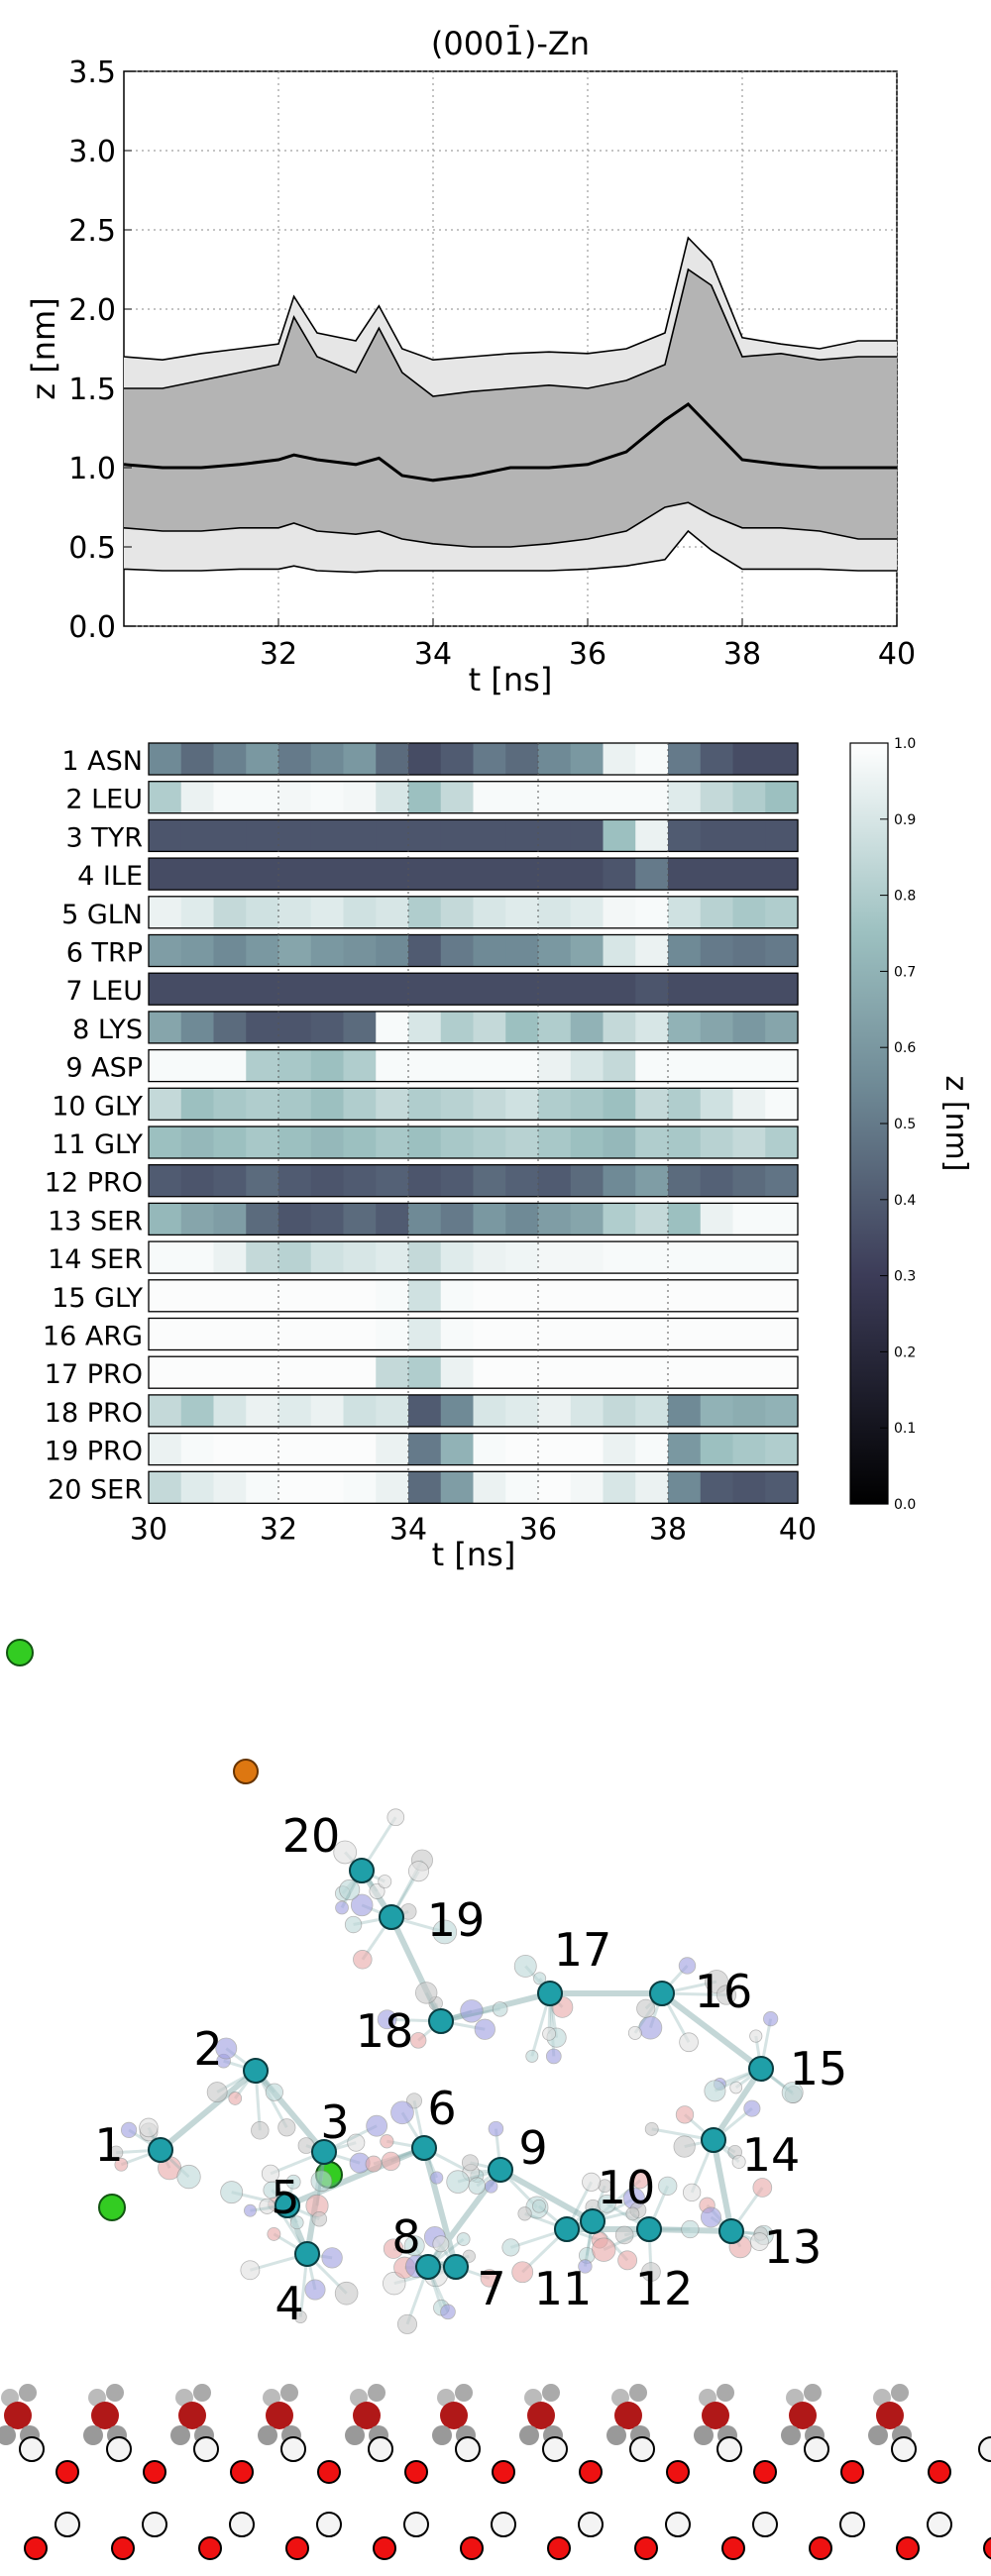 This screenshot has width=991, height=2576. Describe the element at coordinates (510, 332) in the screenshot. I see `series-line-upper` at that location.